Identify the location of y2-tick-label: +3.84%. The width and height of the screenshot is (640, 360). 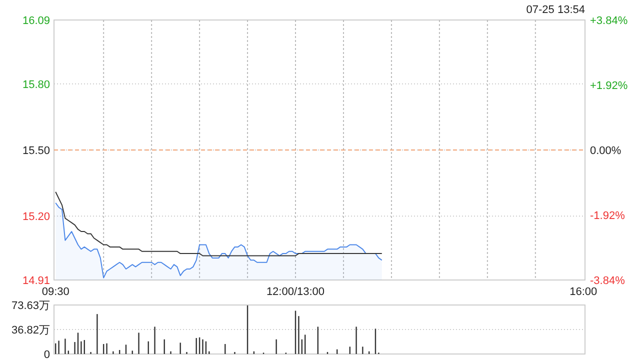
(609, 21).